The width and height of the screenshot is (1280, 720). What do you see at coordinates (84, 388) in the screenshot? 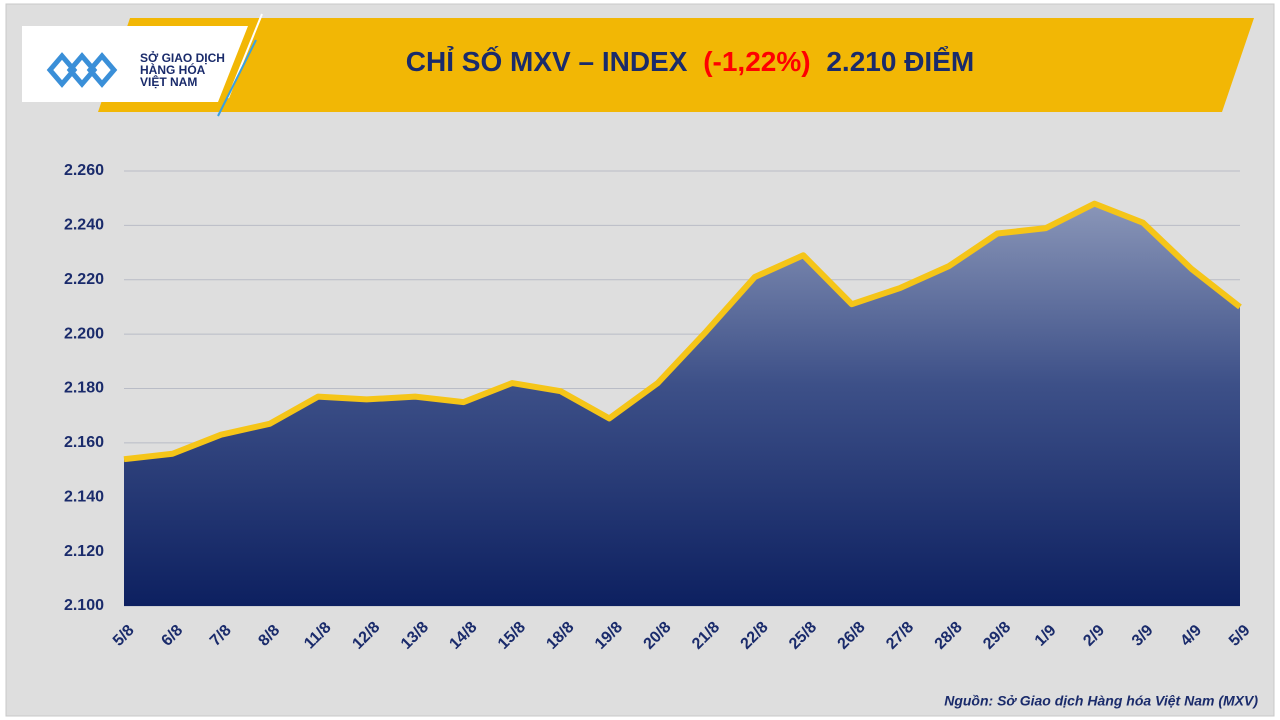
I see `y-tick-label: 2.180` at bounding box center [84, 388].